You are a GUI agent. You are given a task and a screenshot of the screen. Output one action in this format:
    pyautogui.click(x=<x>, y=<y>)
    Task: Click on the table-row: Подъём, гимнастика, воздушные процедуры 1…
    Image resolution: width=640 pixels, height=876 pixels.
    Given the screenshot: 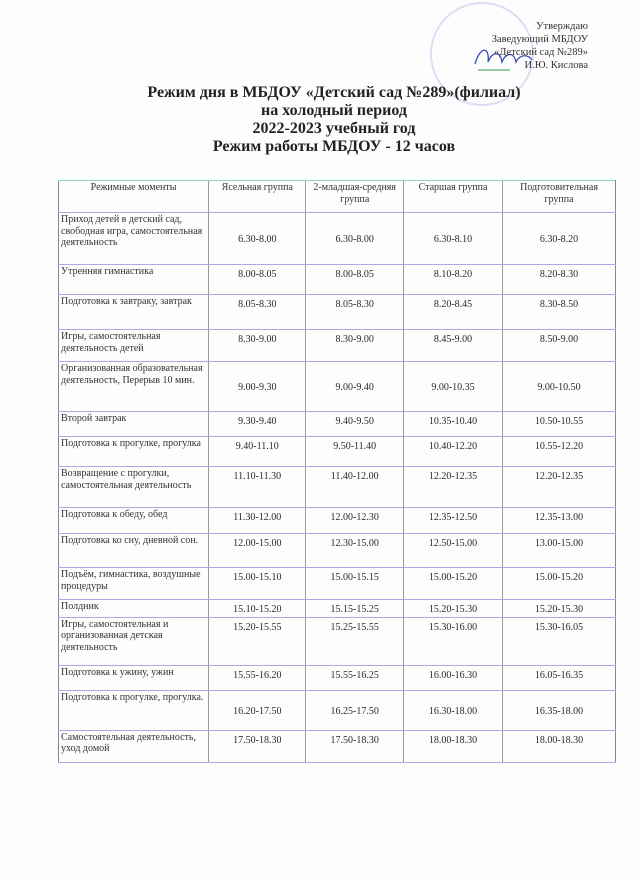 What is the action you would take?
    pyautogui.click(x=336, y=583)
    